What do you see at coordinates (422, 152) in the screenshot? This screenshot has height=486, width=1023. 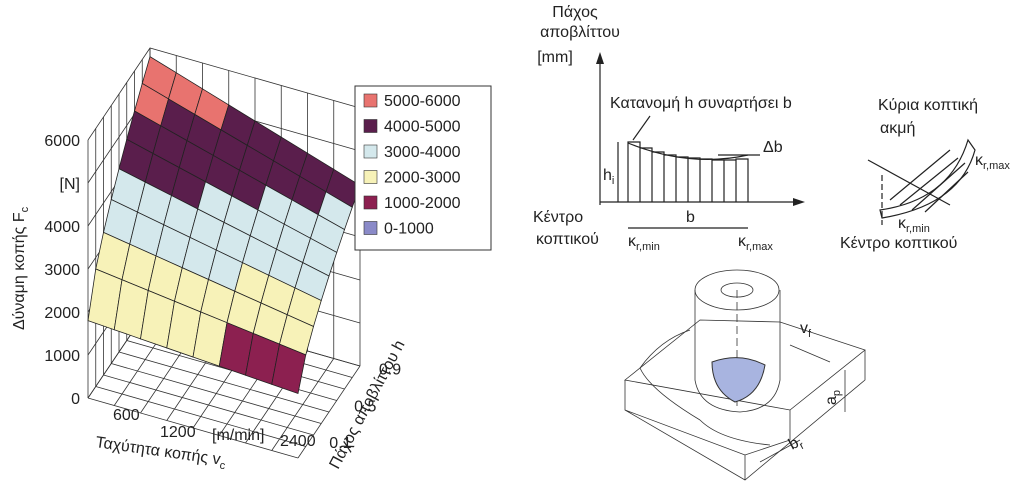 I see `legend-label: 3000-4000` at bounding box center [422, 152].